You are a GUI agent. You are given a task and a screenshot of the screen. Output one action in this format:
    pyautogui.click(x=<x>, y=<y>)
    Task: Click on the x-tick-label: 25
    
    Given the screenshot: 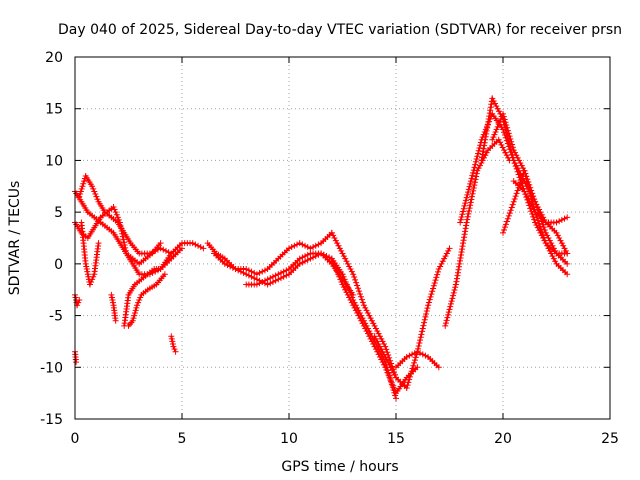 What is the action you would take?
    pyautogui.click(x=610, y=439)
    